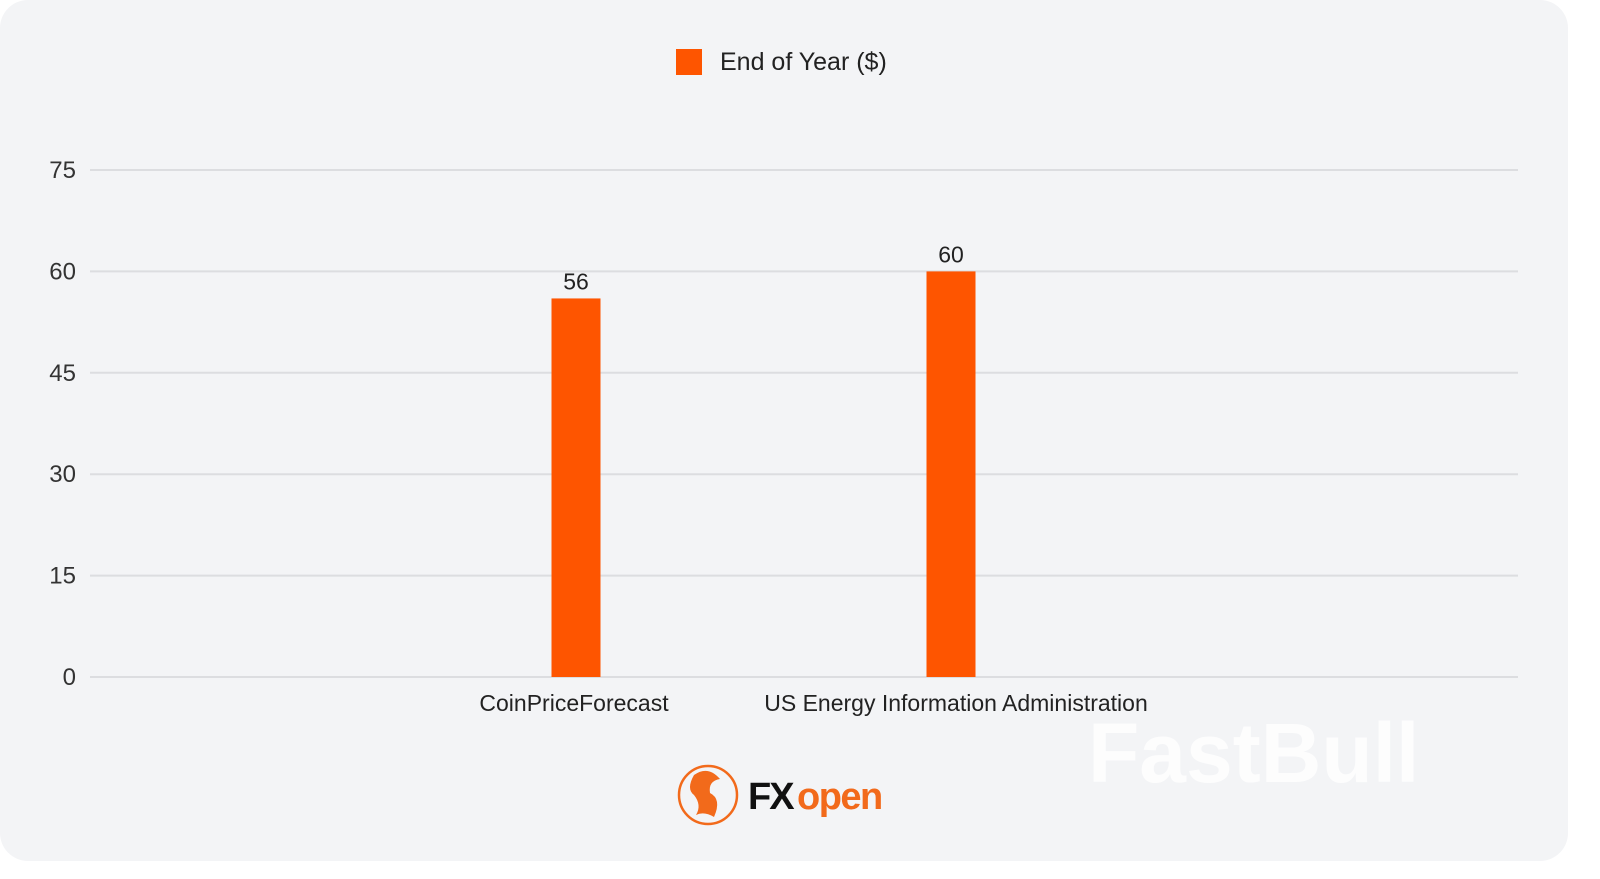 The width and height of the screenshot is (1600, 879). What do you see at coordinates (69, 677) in the screenshot?
I see `y-tick-label: 0` at bounding box center [69, 677].